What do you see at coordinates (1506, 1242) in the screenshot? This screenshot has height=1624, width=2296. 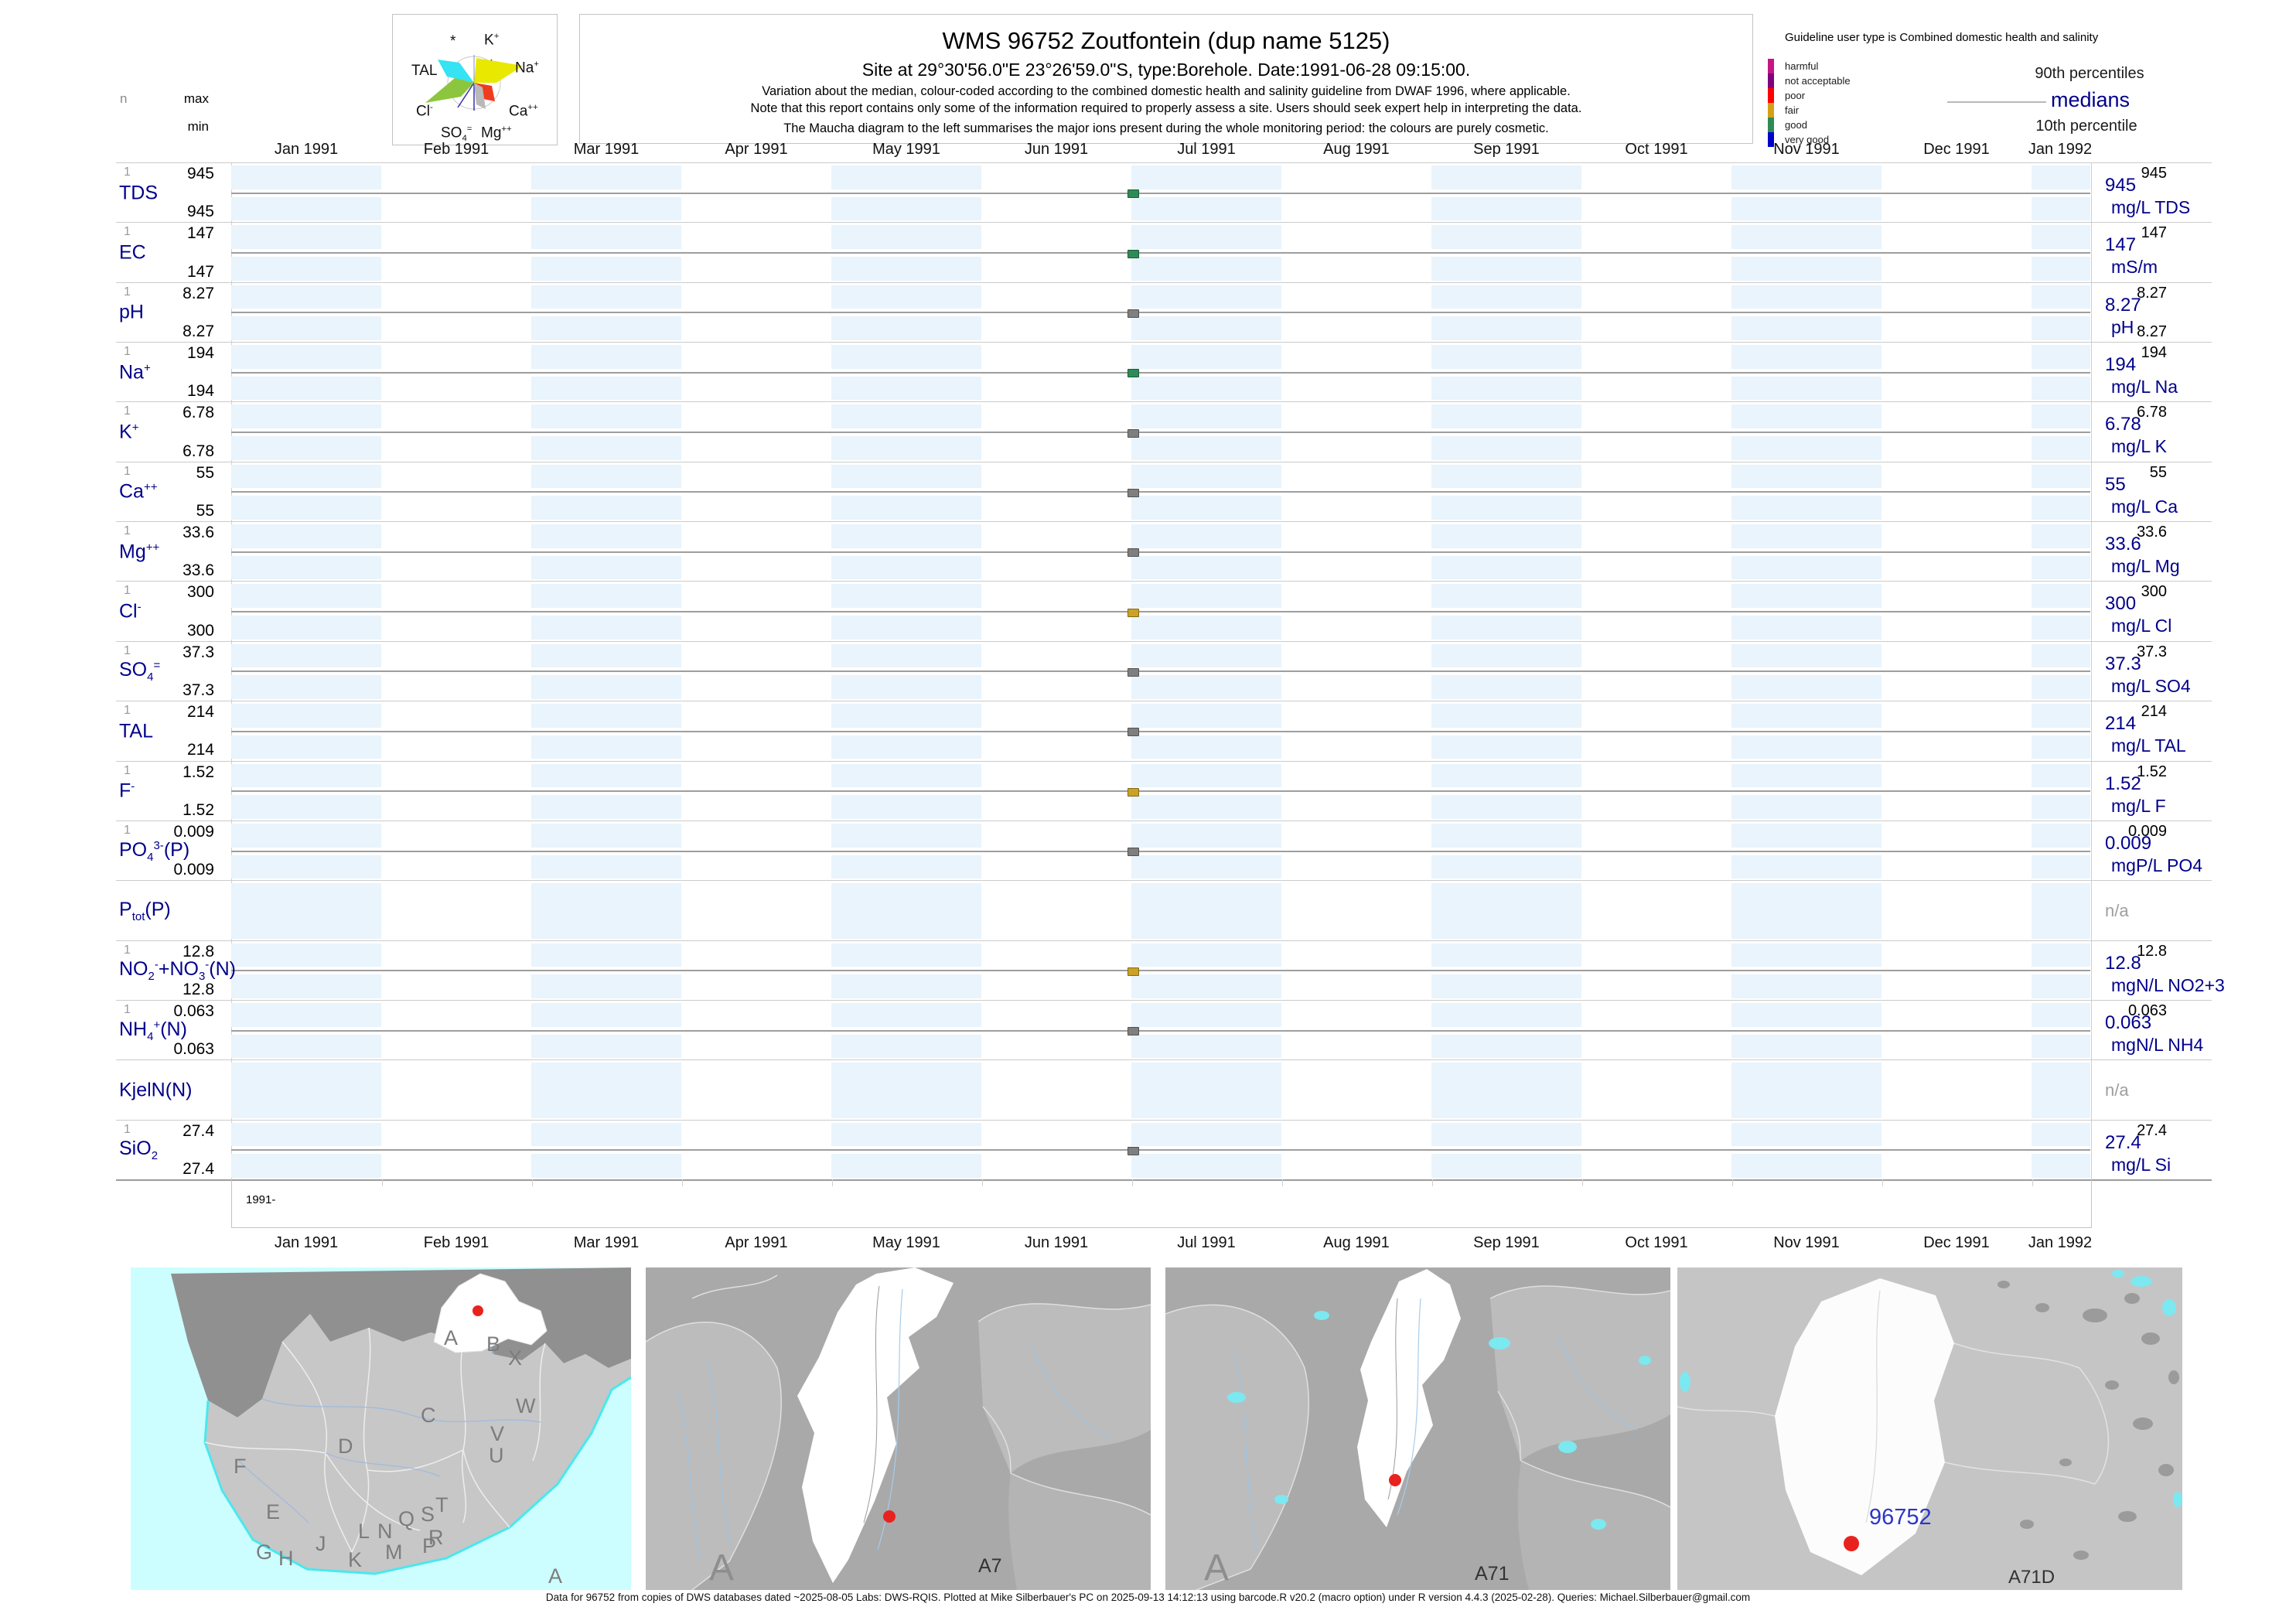 I see `month-label: Sep 1991` at bounding box center [1506, 1242].